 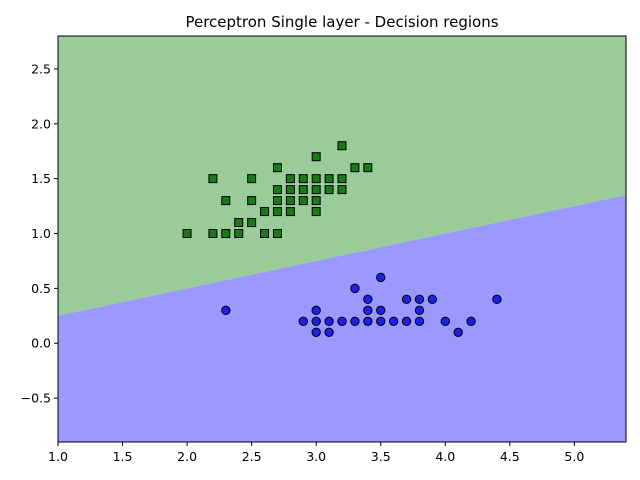 I want to click on y-tick-label: 0.0, so click(x=41, y=343).